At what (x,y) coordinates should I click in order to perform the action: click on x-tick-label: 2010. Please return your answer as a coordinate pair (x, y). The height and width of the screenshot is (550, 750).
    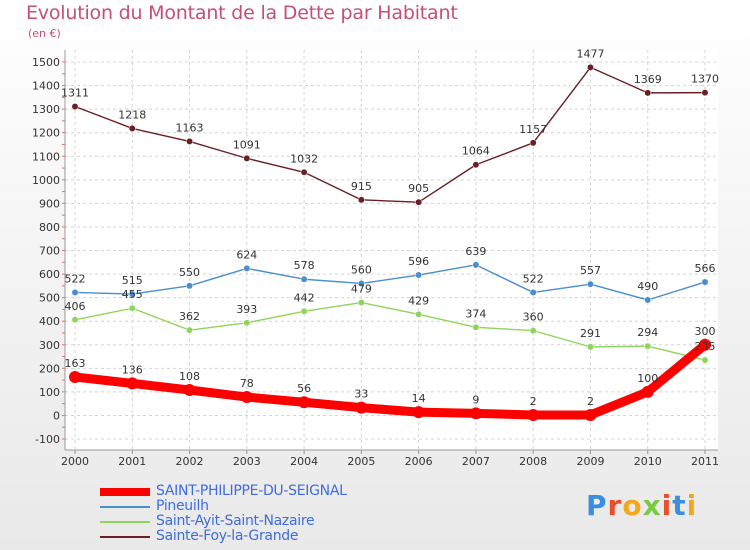
    Looking at the image, I should click on (648, 461).